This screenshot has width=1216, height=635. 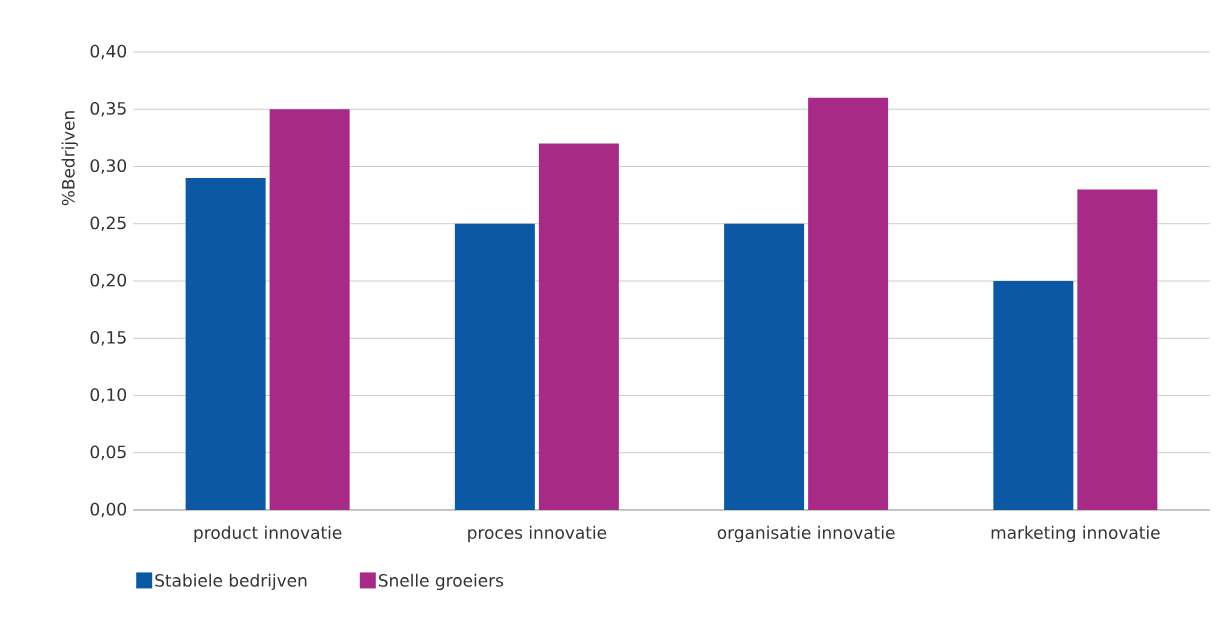 I want to click on y-tick-label: 0,20, so click(x=108, y=281).